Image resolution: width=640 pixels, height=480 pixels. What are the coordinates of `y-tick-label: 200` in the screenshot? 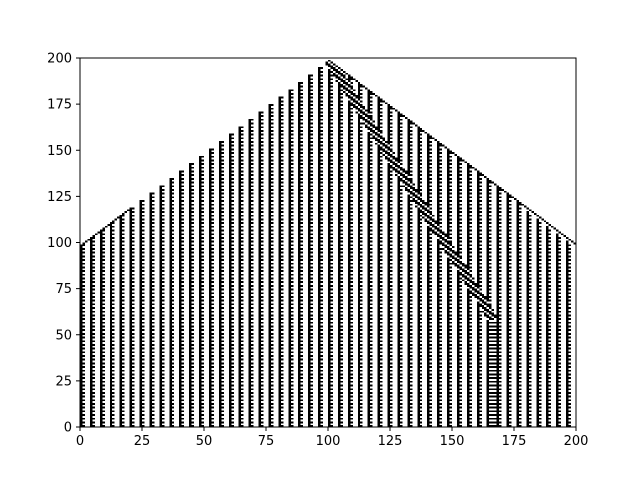 It's located at (59, 59).